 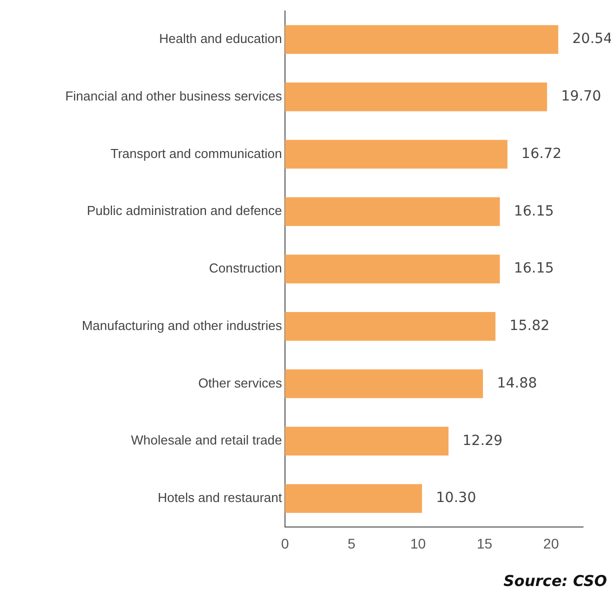 What do you see at coordinates (196, 153) in the screenshot?
I see `y-tick-label: Transport and communication` at bounding box center [196, 153].